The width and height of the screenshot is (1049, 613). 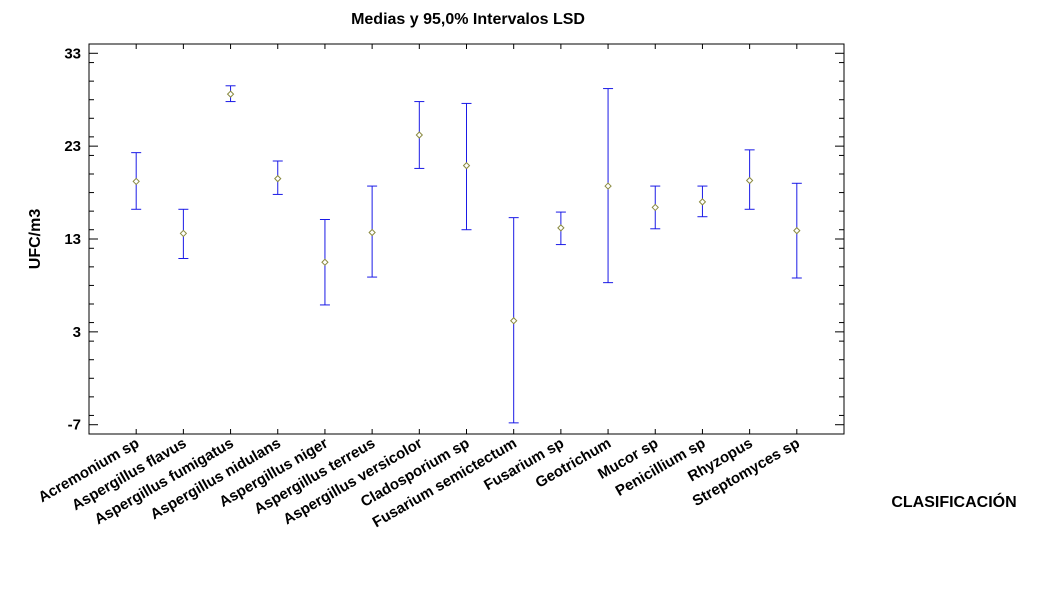 I want to click on x-axis-label: CLASIFICACIÓN, so click(x=953, y=501).